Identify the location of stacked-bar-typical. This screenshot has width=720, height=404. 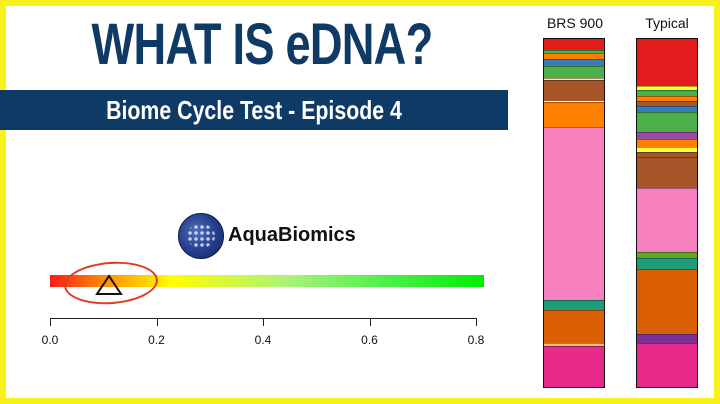
(667, 213).